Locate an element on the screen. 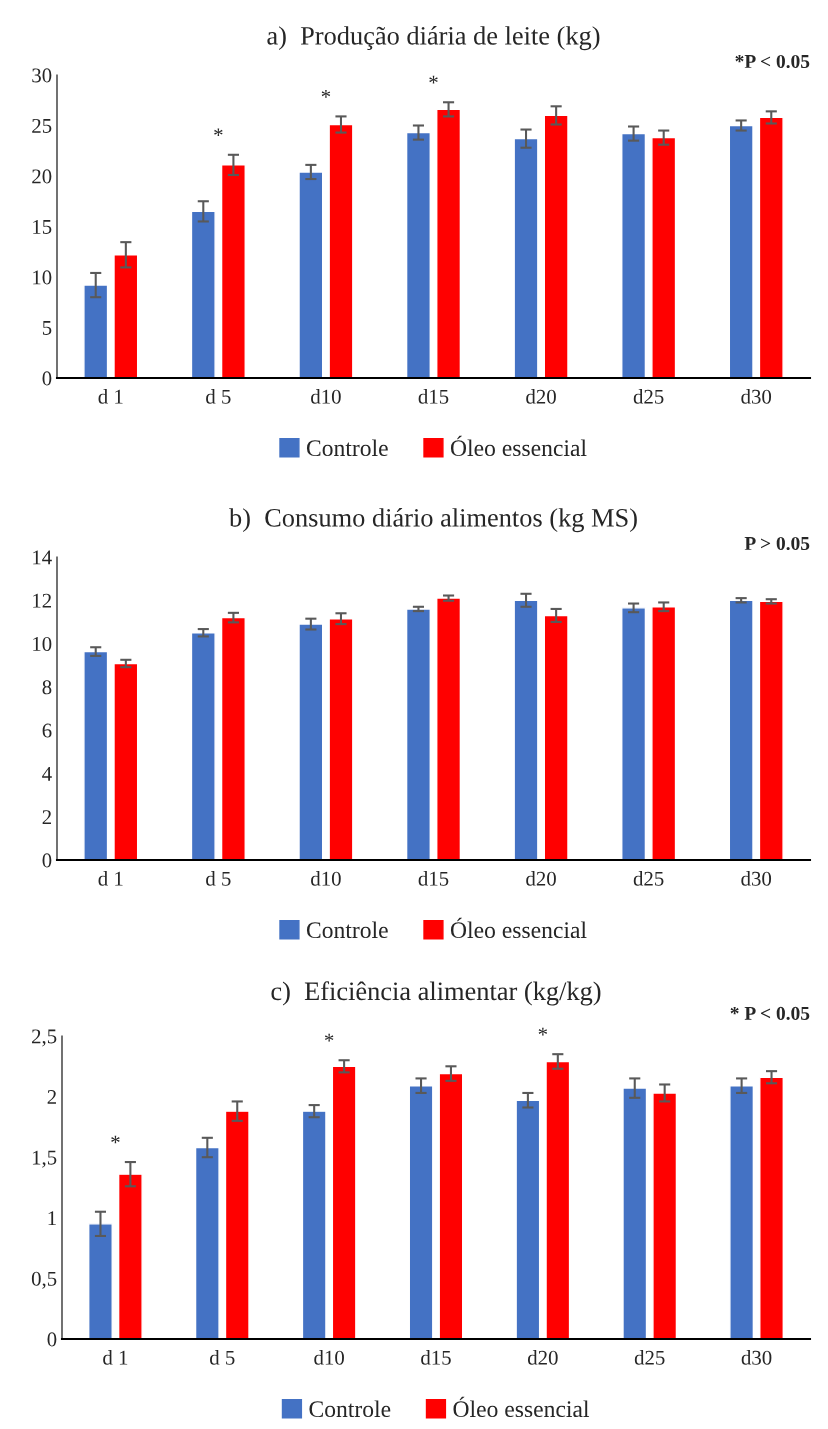  text: *P < 0.05 is located at coordinates (772, 61).